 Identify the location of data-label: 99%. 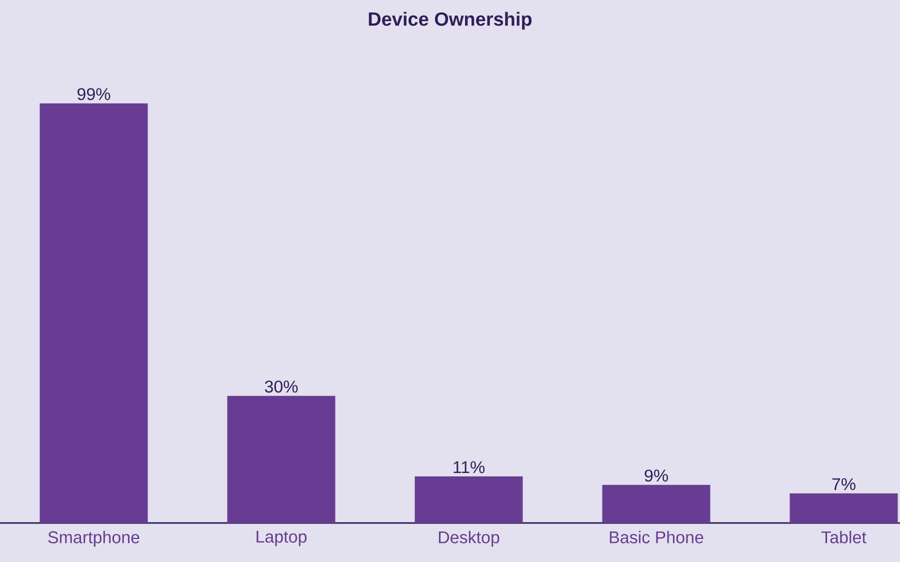
(94, 94).